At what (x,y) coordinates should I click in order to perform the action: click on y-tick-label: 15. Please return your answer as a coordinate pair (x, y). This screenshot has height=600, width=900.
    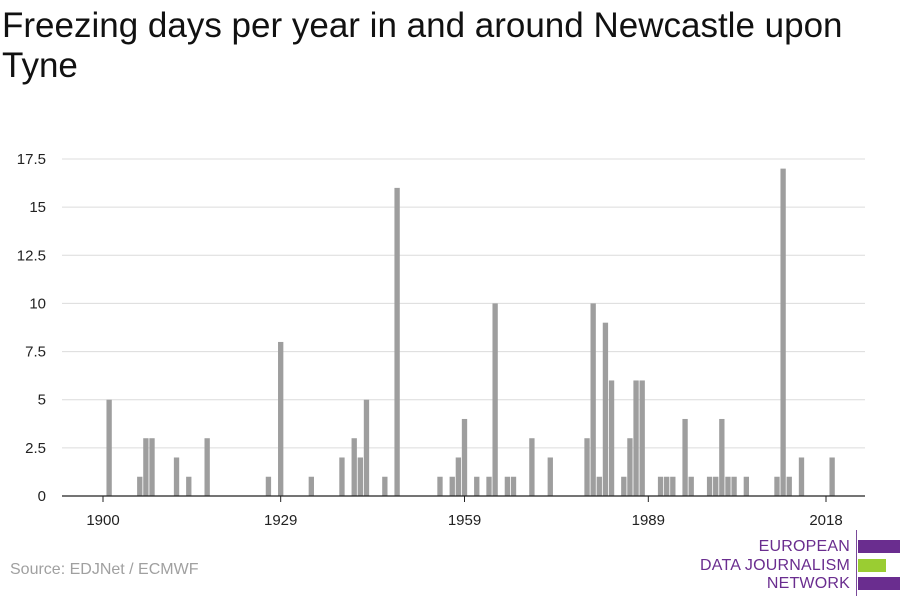
    Looking at the image, I should click on (37, 207).